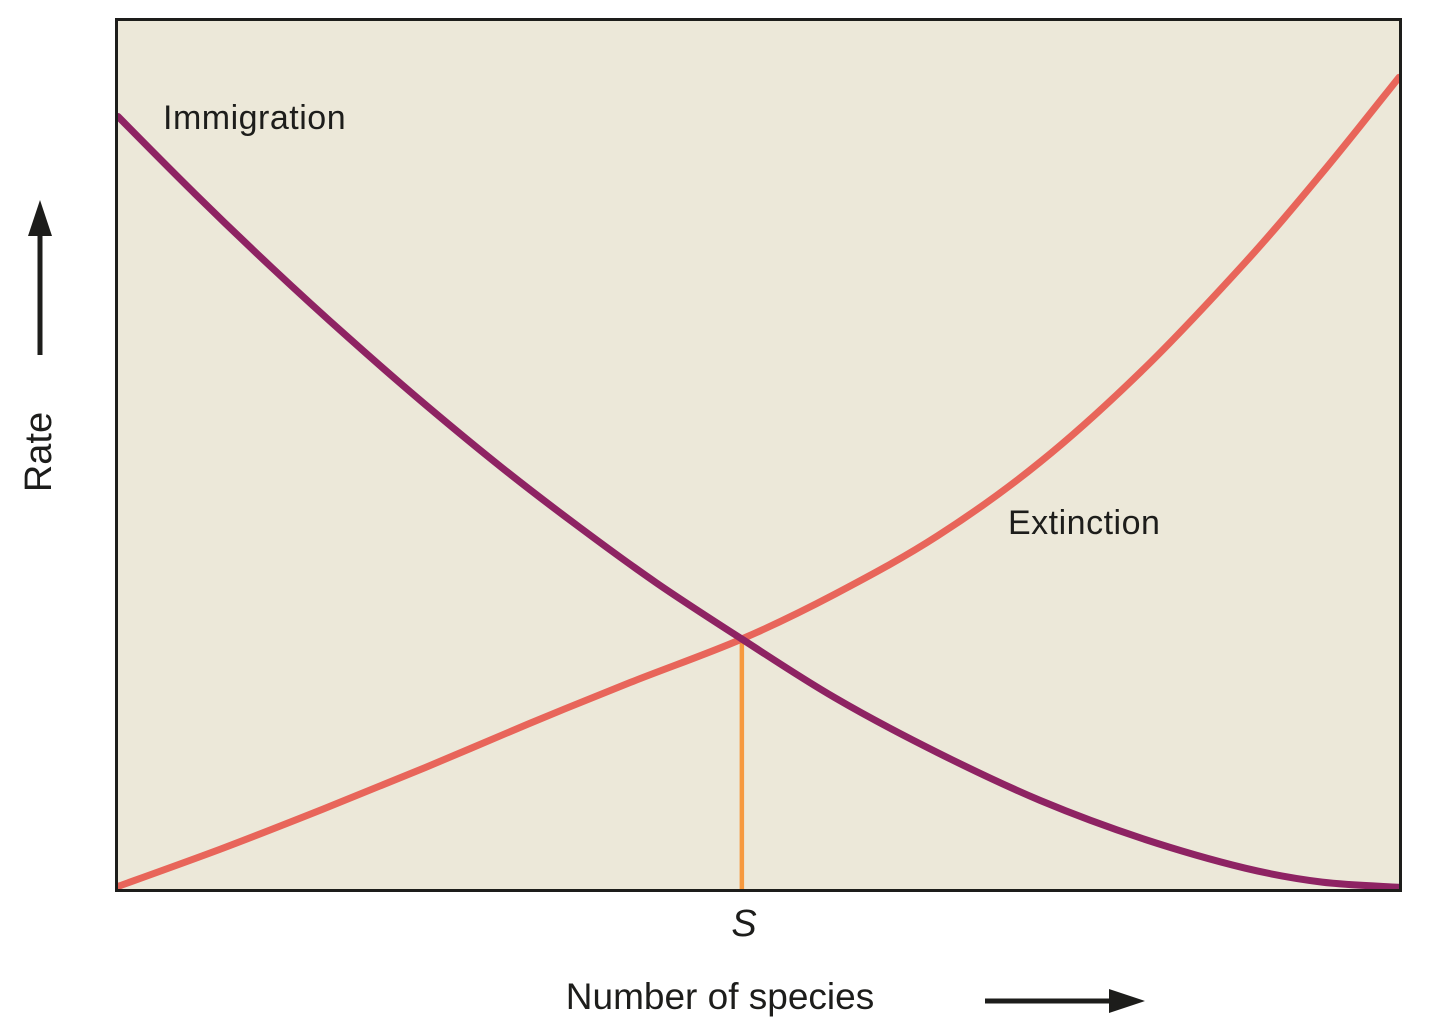  What do you see at coordinates (255, 118) in the screenshot?
I see `immigration-series-label: Immigration` at bounding box center [255, 118].